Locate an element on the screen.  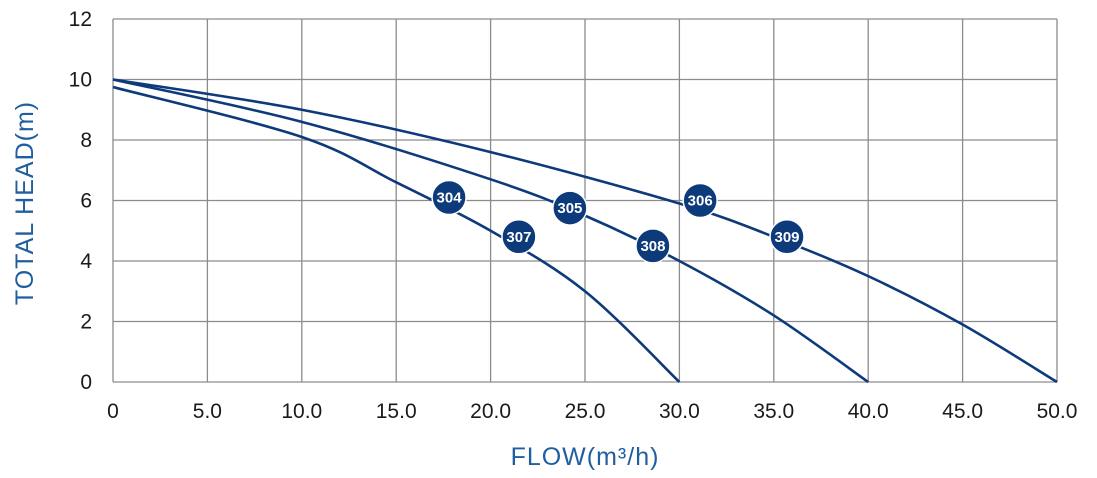
y-axis-title: TOTAL HEAD(m) is located at coordinates (25, 203).